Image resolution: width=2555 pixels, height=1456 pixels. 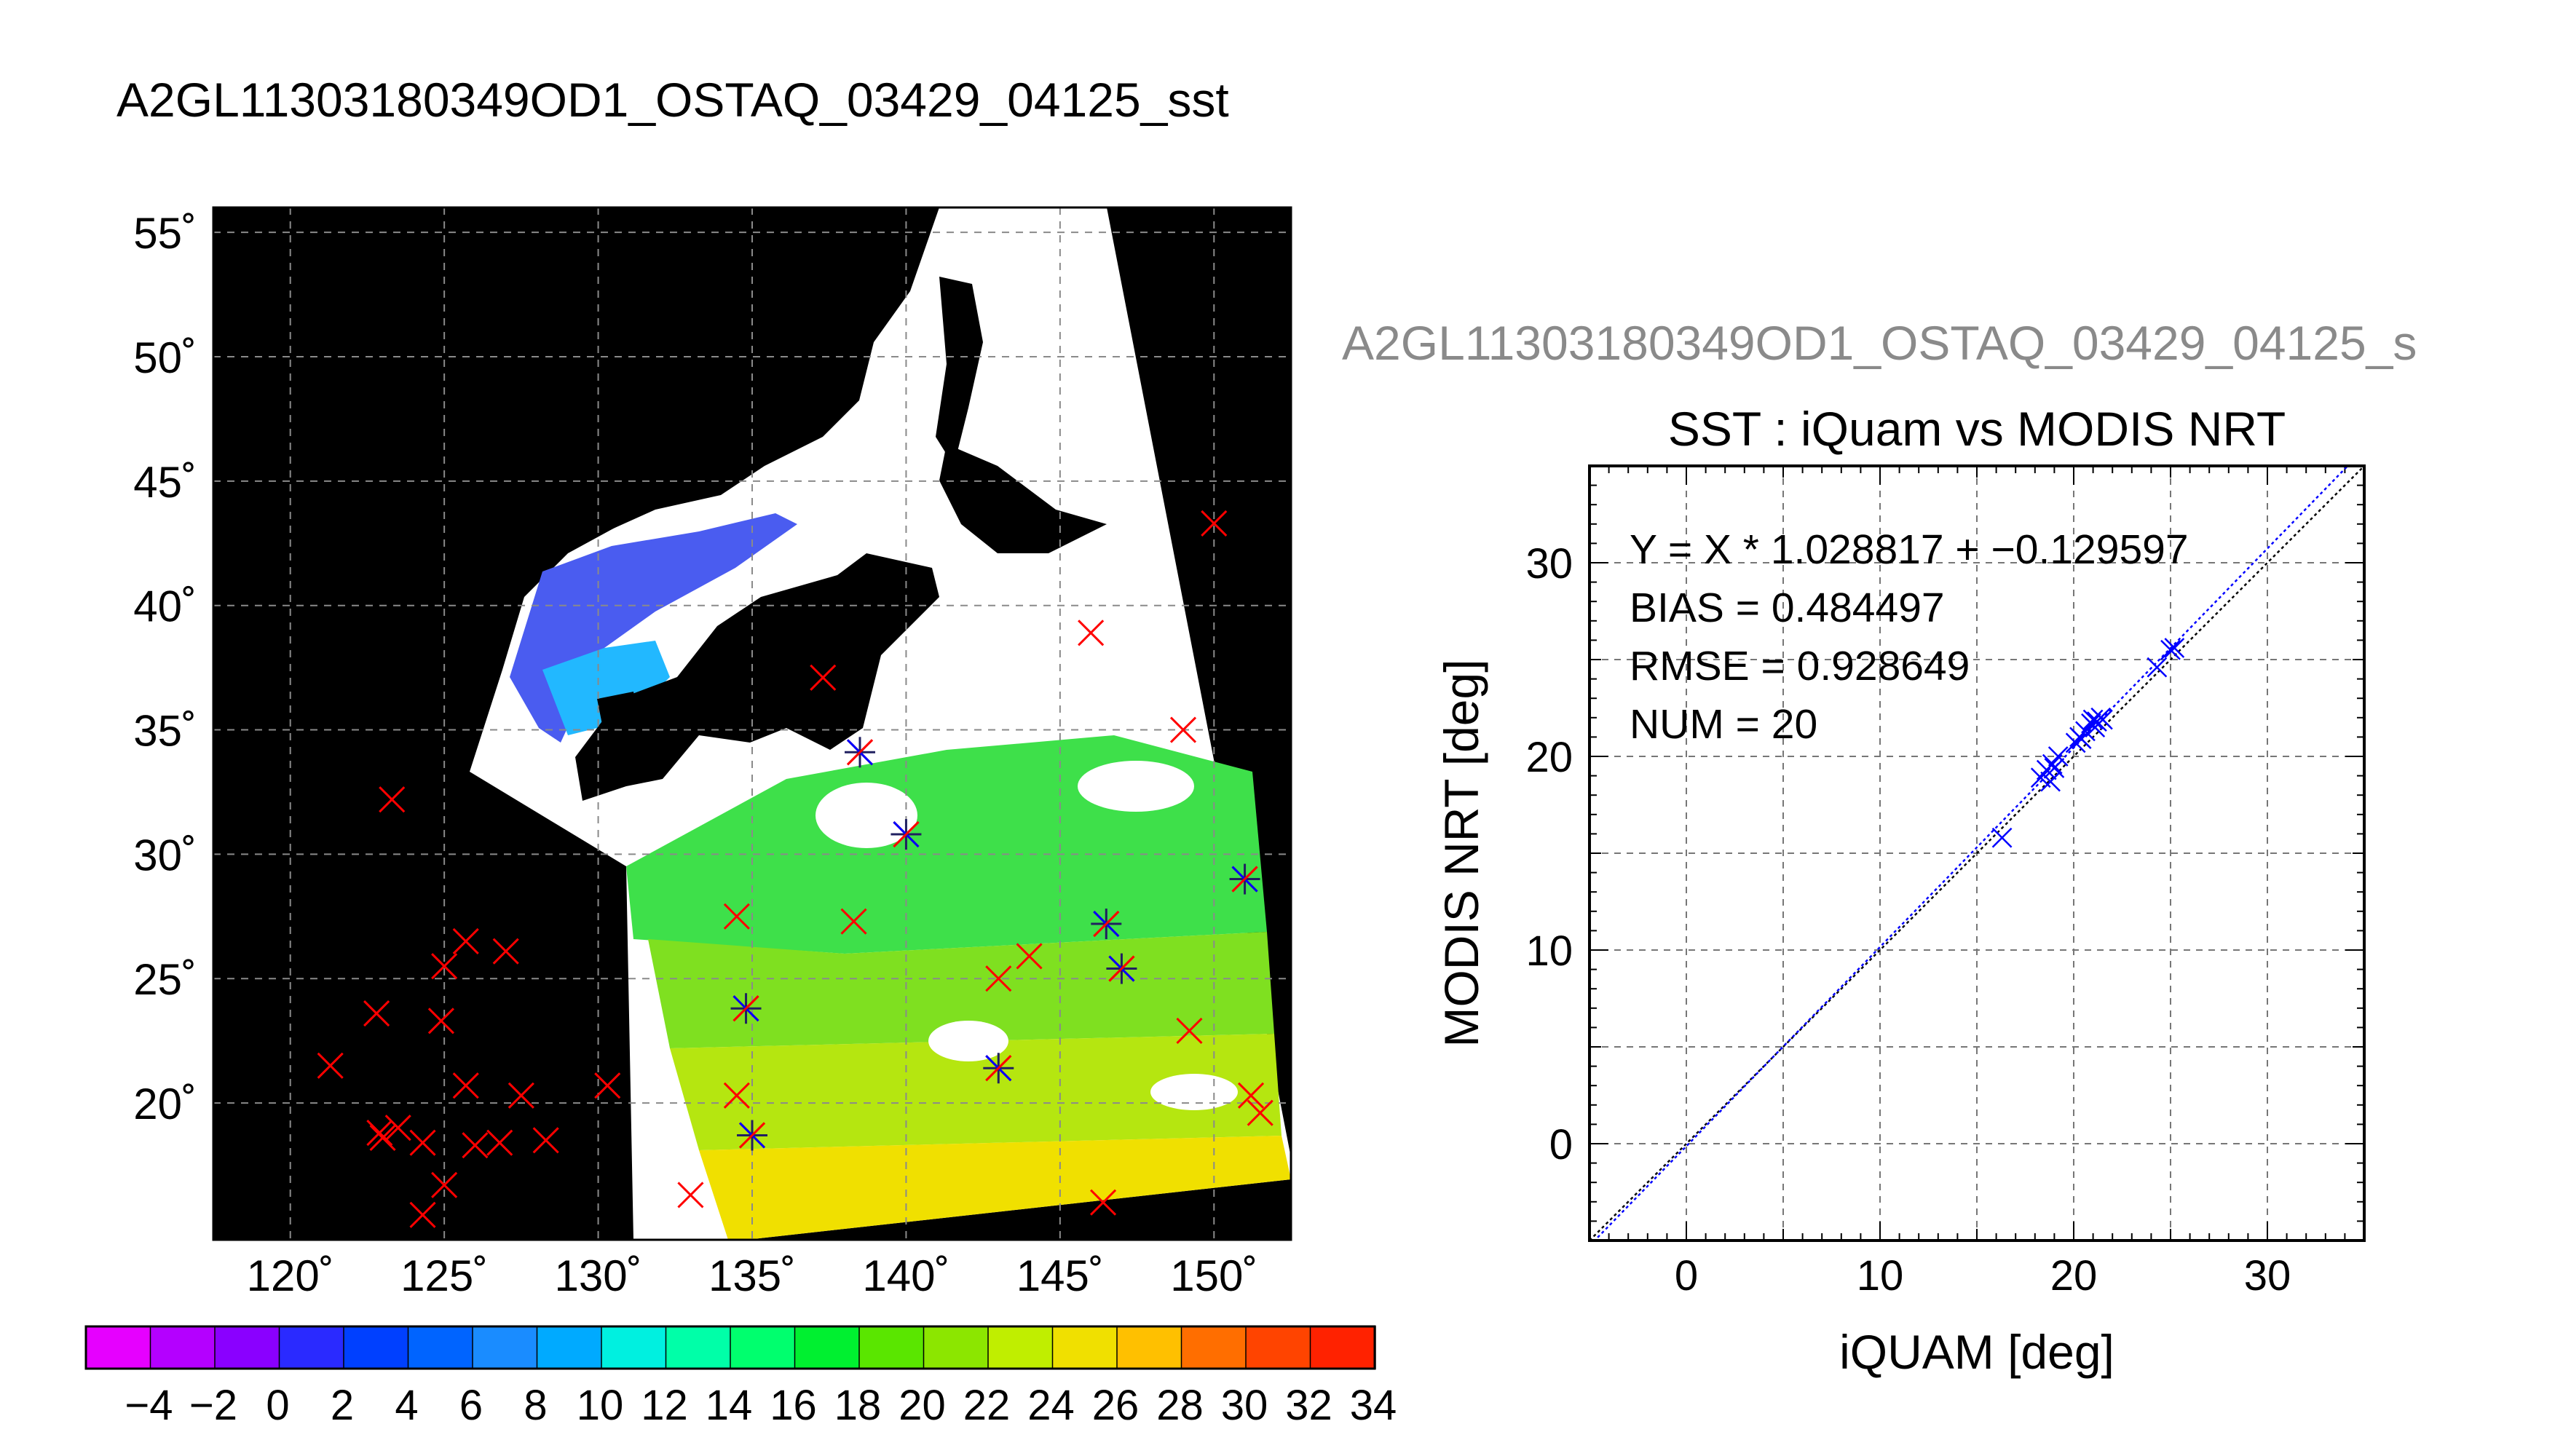 What do you see at coordinates (600, 1405) in the screenshot?
I see `colorbar-tick-label: 10` at bounding box center [600, 1405].